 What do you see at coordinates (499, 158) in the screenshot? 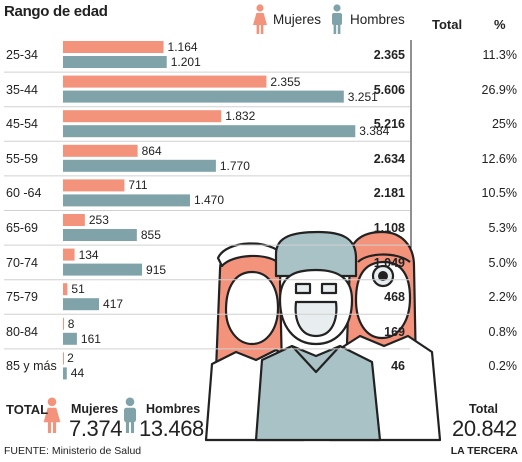
I see `row-percentage: 12.6%` at bounding box center [499, 158].